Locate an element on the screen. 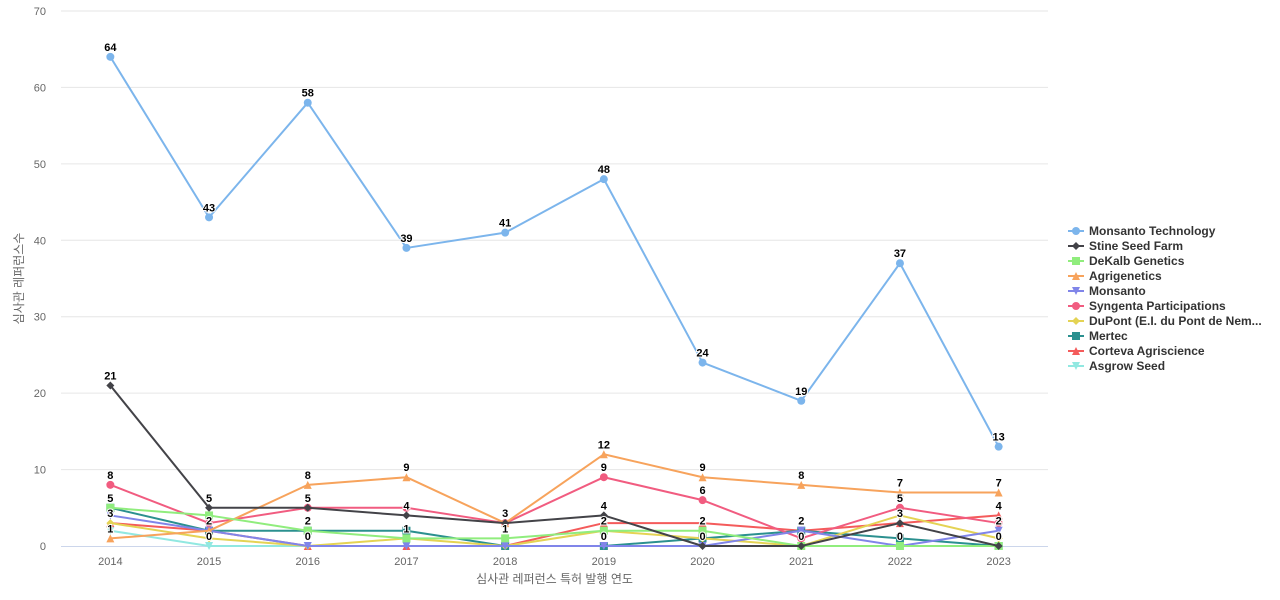 Image resolution: width=1280 pixels, height=600 pixels. legend-item: Mertec is located at coordinates (1098, 336).